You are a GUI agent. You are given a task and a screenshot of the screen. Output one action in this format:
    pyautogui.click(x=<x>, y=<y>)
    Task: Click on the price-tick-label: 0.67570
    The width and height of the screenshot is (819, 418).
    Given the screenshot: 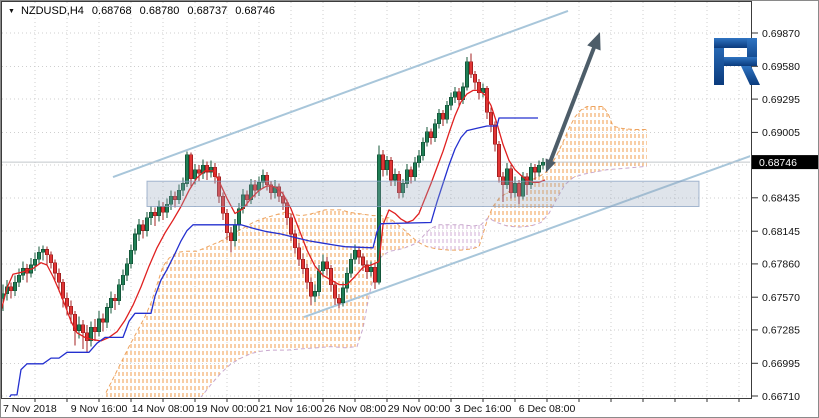 What is the action you would take?
    pyautogui.click(x=781, y=298)
    